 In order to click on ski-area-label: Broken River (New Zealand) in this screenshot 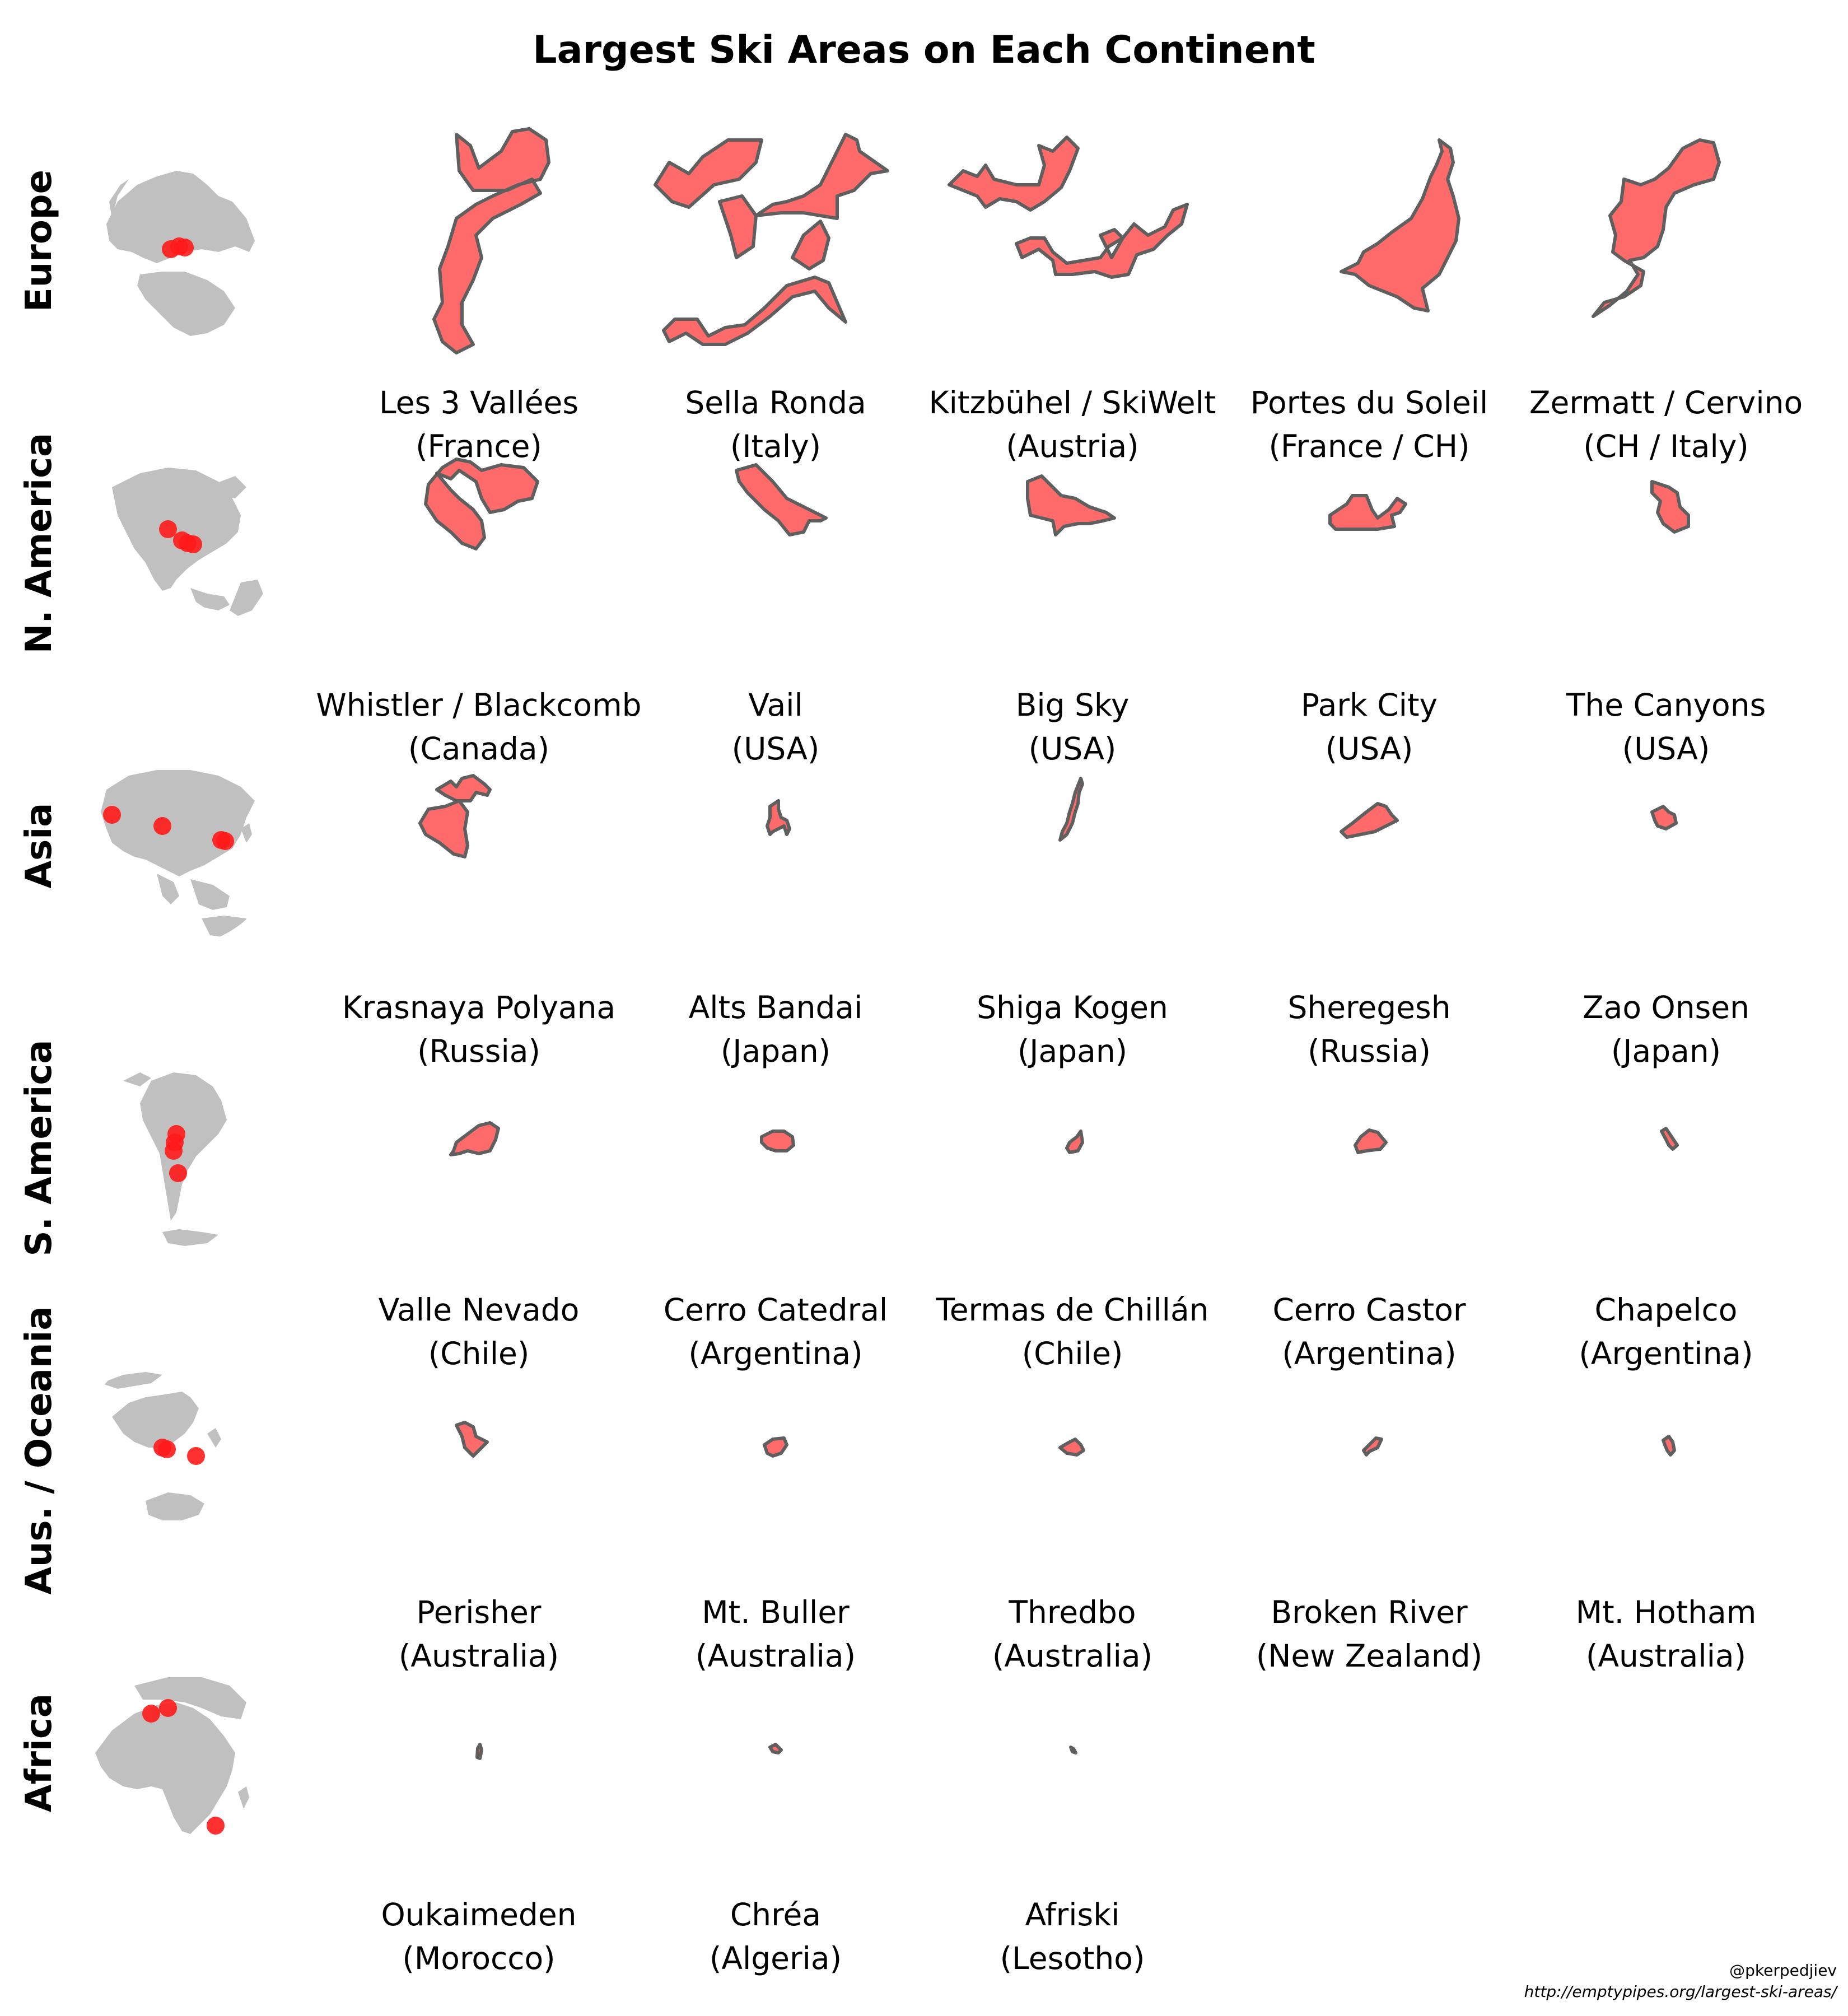, I will do `click(1369, 1634)`.